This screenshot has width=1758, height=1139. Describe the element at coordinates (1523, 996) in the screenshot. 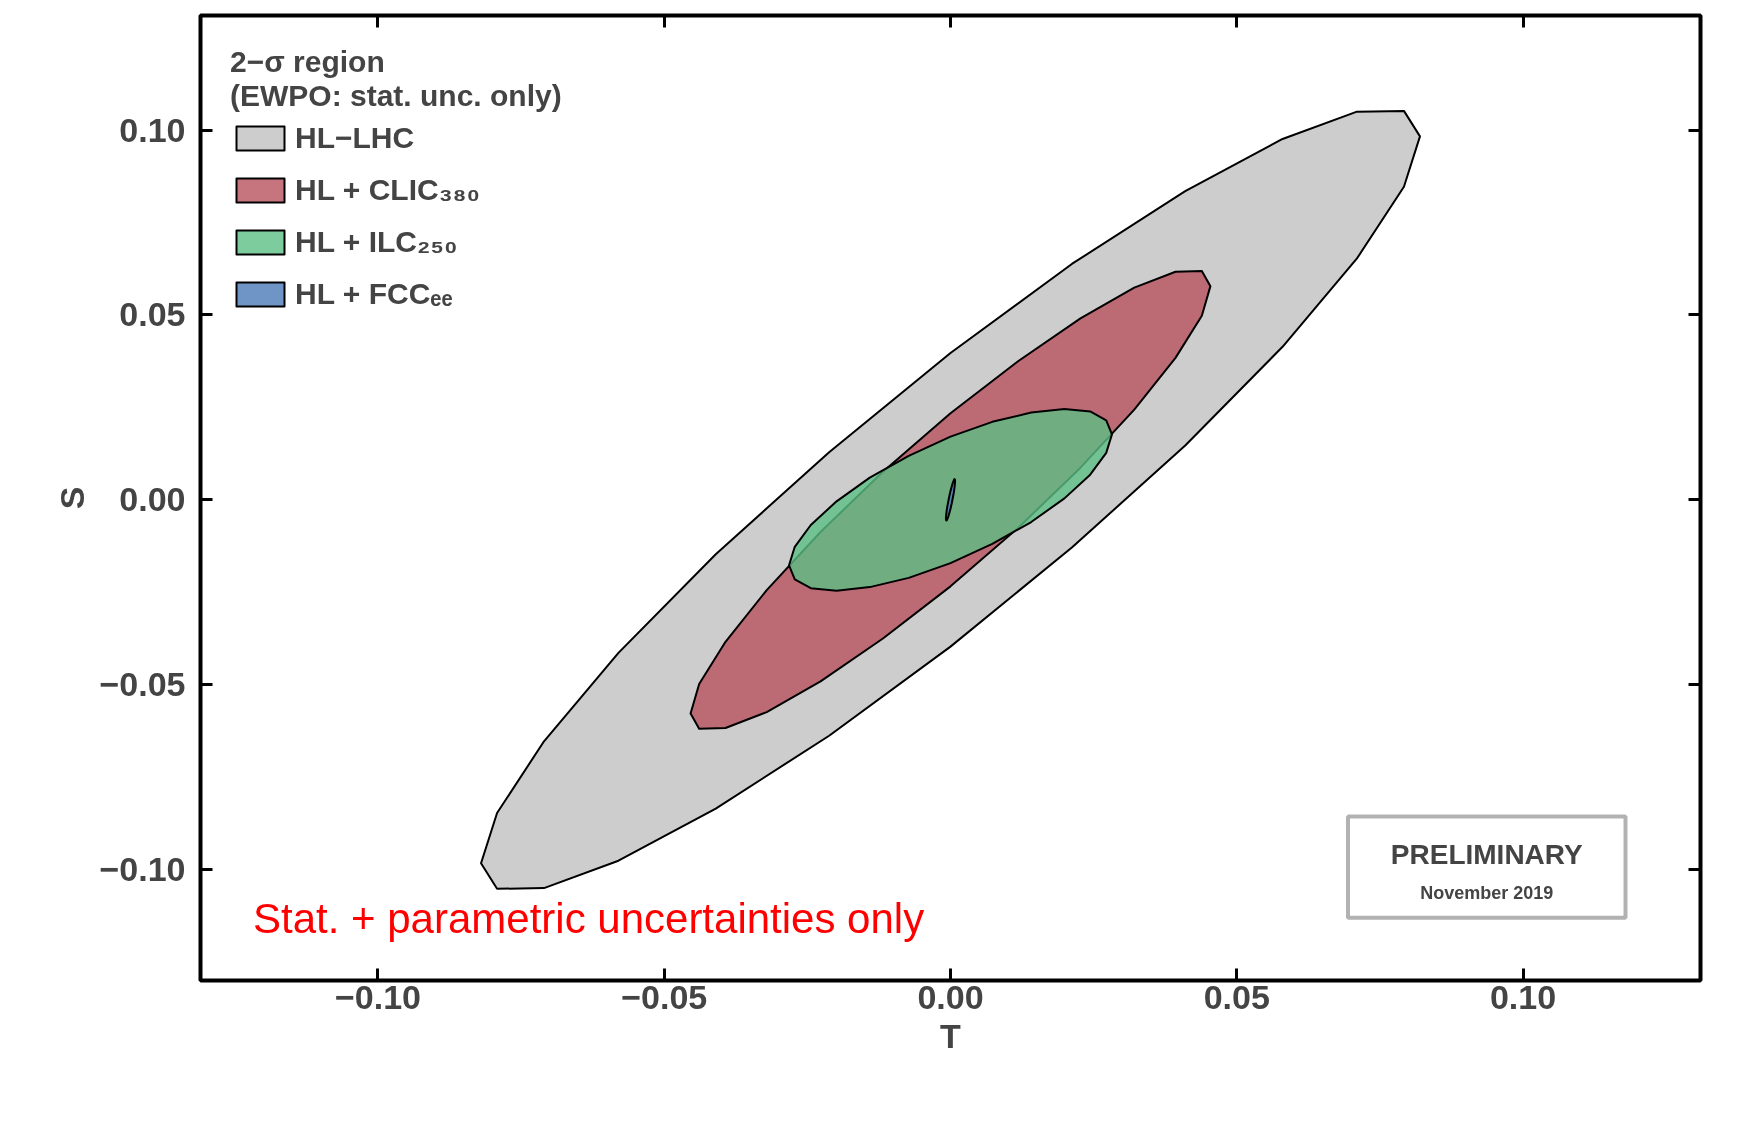

I see `x-tick-label: 0.10` at that location.